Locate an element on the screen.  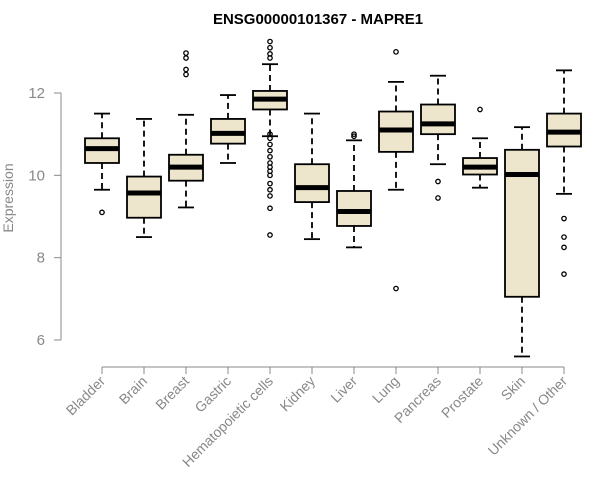
box-skin is located at coordinates (522, 242).